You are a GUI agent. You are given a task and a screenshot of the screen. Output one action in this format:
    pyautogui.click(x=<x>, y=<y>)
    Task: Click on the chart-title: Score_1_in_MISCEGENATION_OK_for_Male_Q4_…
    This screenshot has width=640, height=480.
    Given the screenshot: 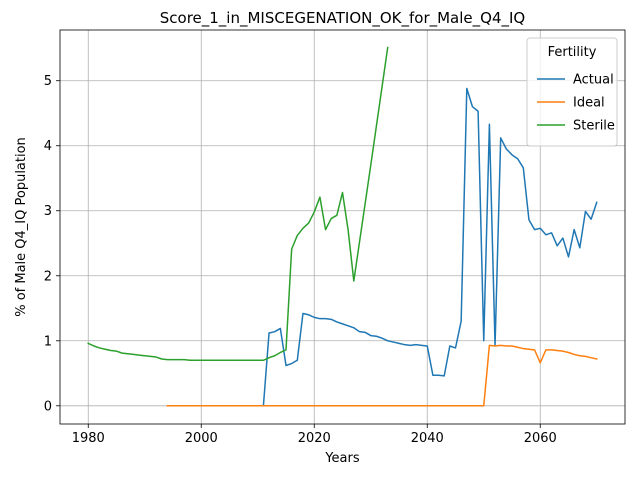 What is the action you would take?
    pyautogui.click(x=342, y=18)
    